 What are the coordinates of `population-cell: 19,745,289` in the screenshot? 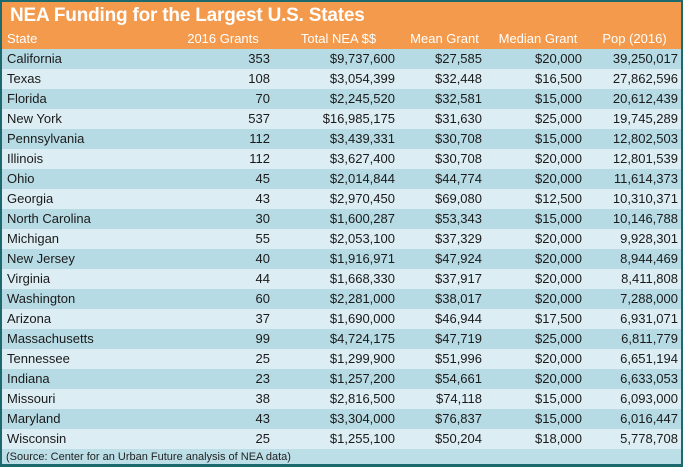 It's located at (645, 118).